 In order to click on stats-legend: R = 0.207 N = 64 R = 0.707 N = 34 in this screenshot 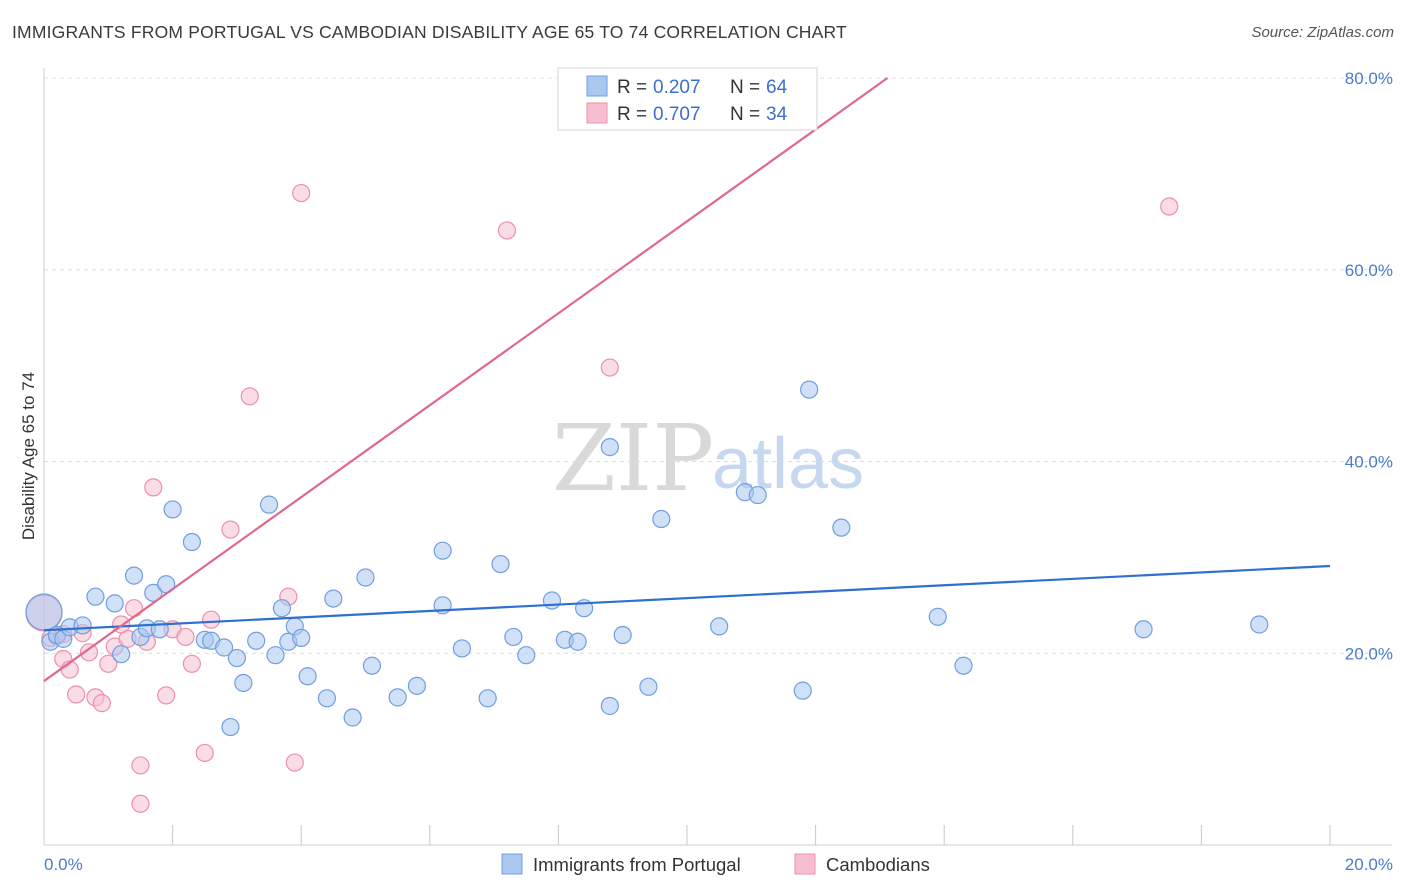, I will do `click(687, 99)`.